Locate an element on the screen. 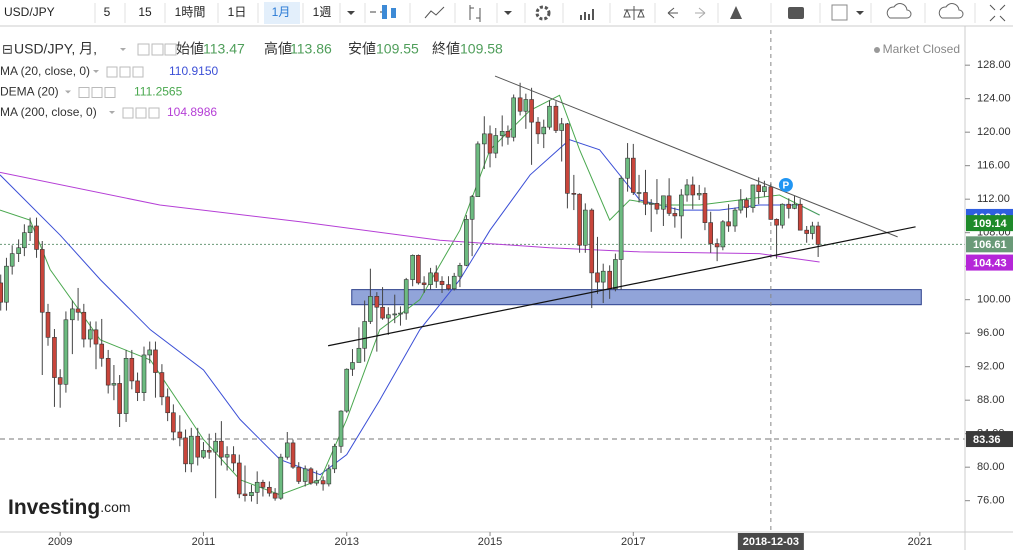 The image size is (1013, 550). y-tick-label: 112.00 is located at coordinates (993, 199).